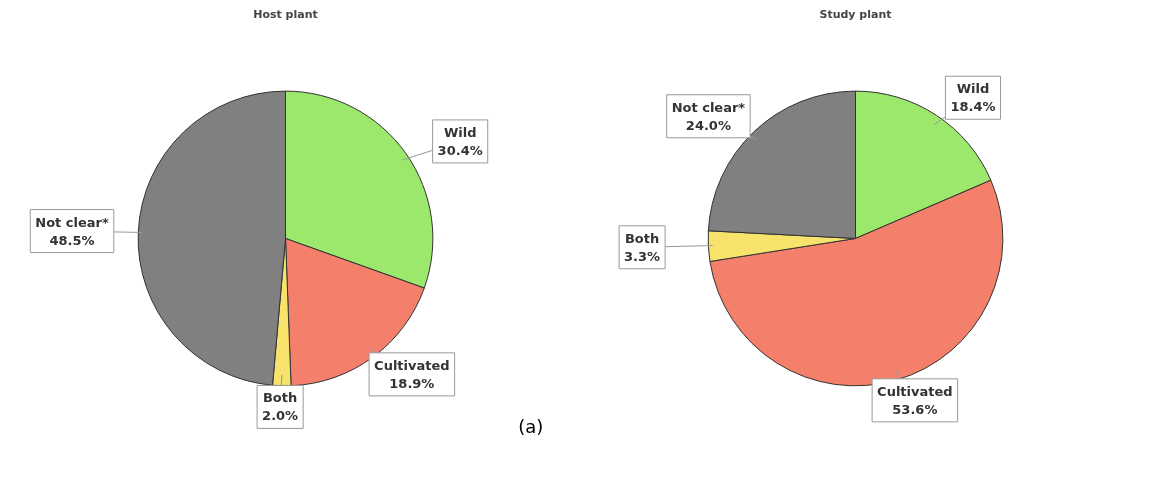 The width and height of the screenshot is (1152, 486). What do you see at coordinates (280, 416) in the screenshot?
I see `data-label: 2.0%` at bounding box center [280, 416].